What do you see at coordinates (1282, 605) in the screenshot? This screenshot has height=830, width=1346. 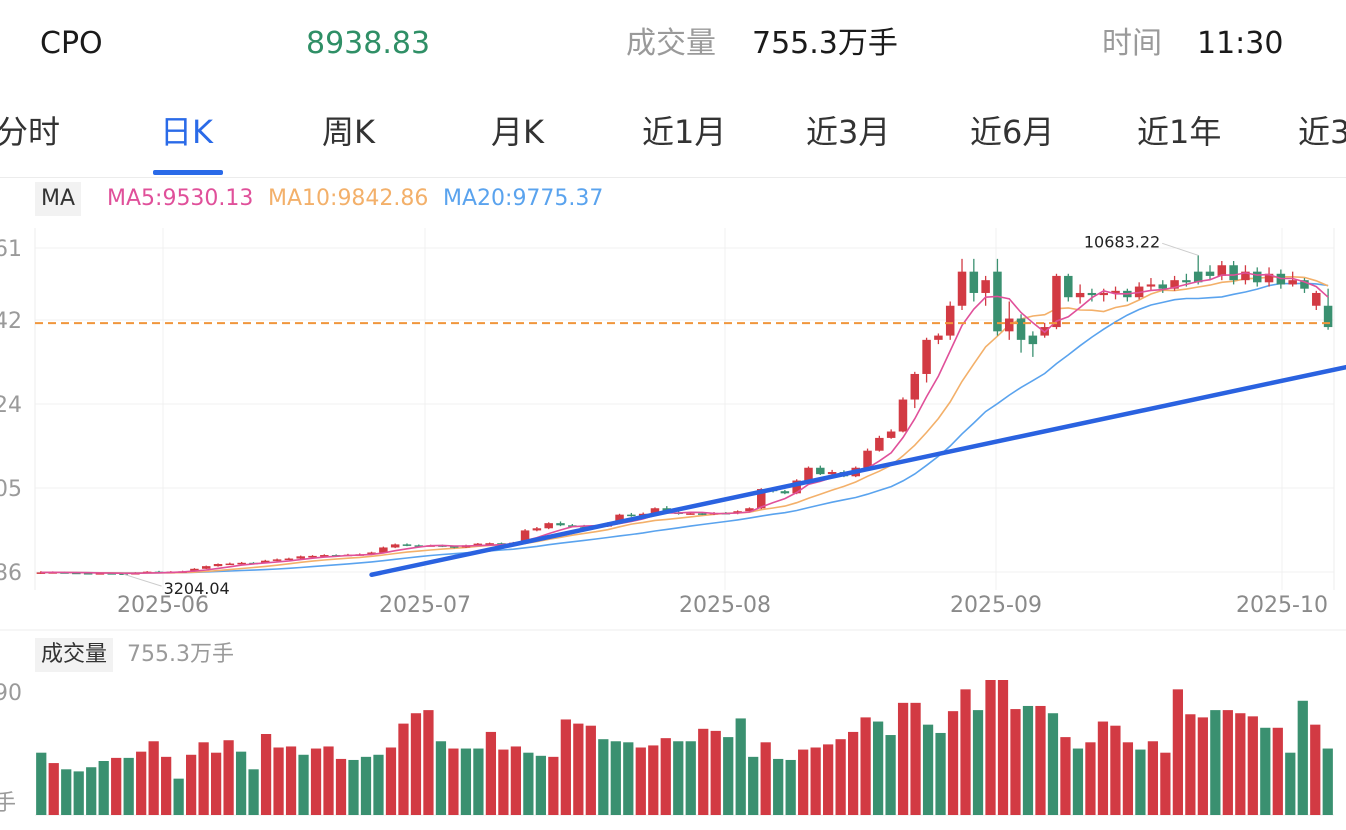 I see `x-tick-label: 2025-10` at bounding box center [1282, 605].